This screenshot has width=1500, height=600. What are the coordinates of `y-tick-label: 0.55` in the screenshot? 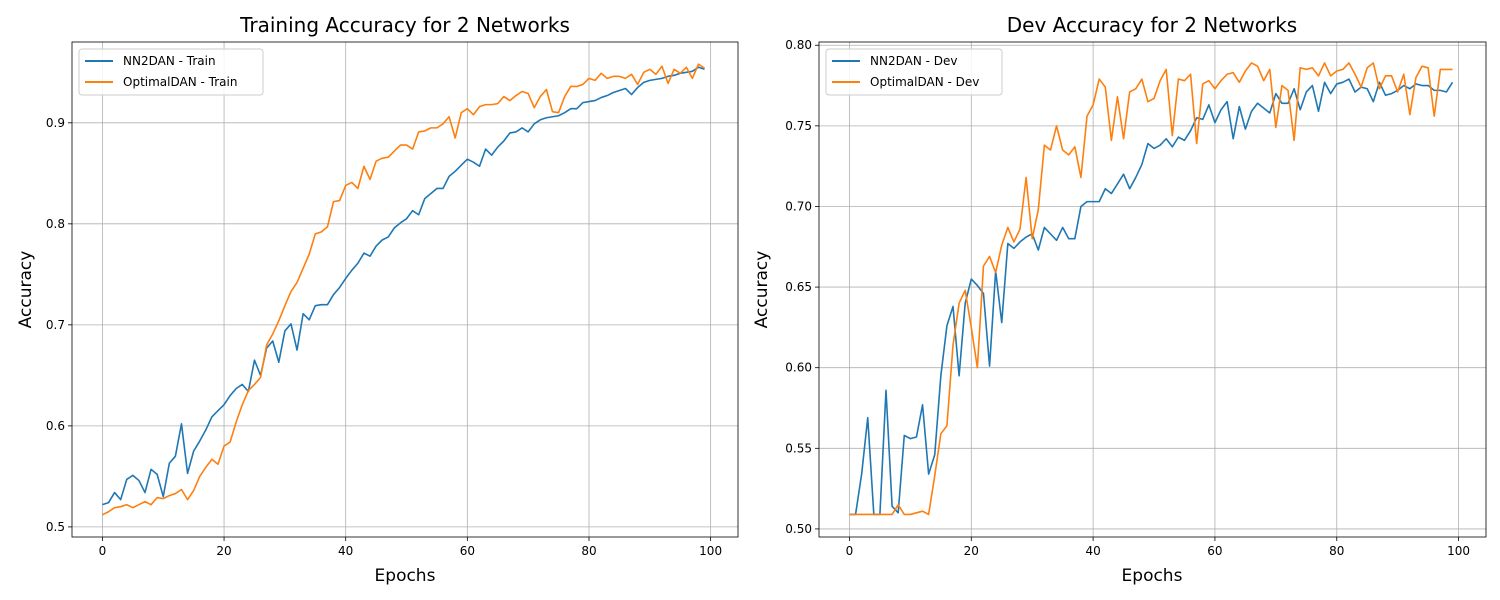 It's located at (798, 448).